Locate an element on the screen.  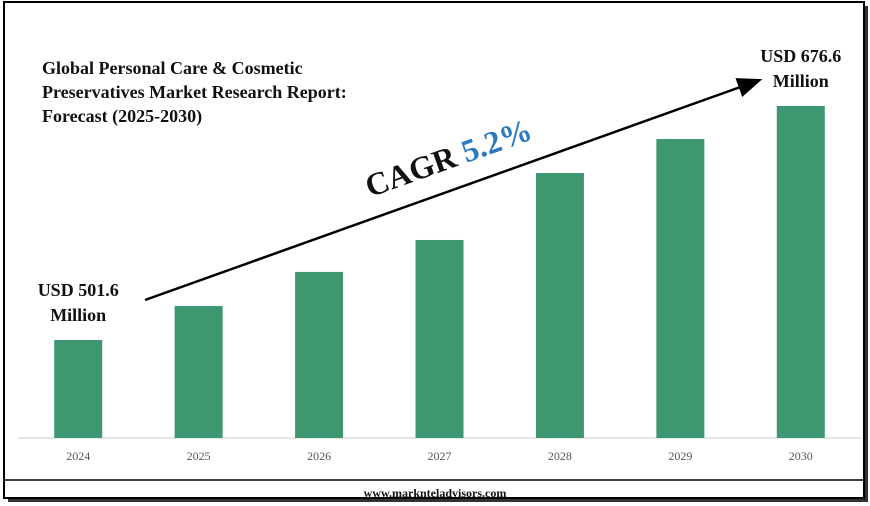
x-tick-label: 2024 is located at coordinates (78, 456).